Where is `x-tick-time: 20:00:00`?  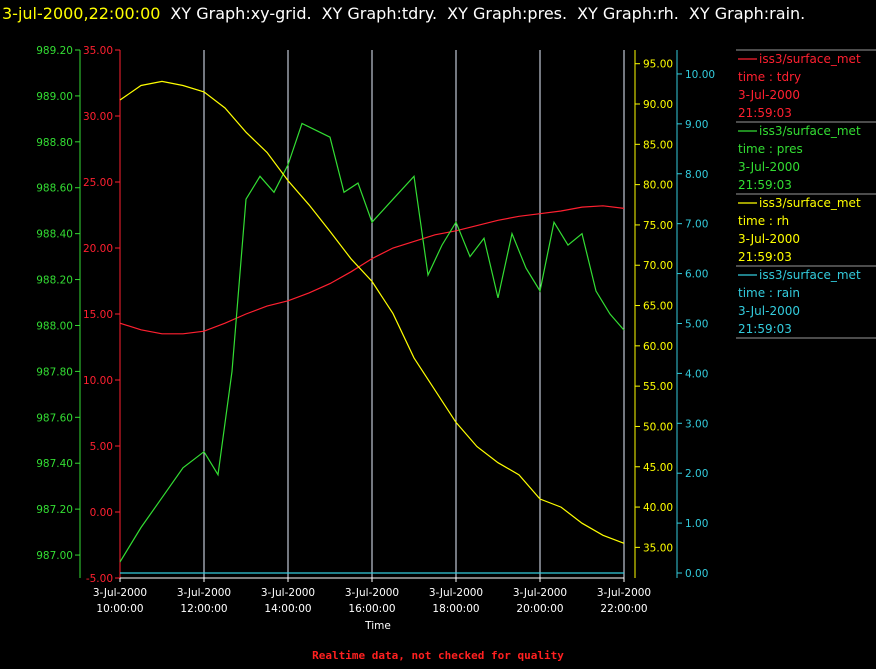 x-tick-time: 20:00:00 is located at coordinates (539, 609).